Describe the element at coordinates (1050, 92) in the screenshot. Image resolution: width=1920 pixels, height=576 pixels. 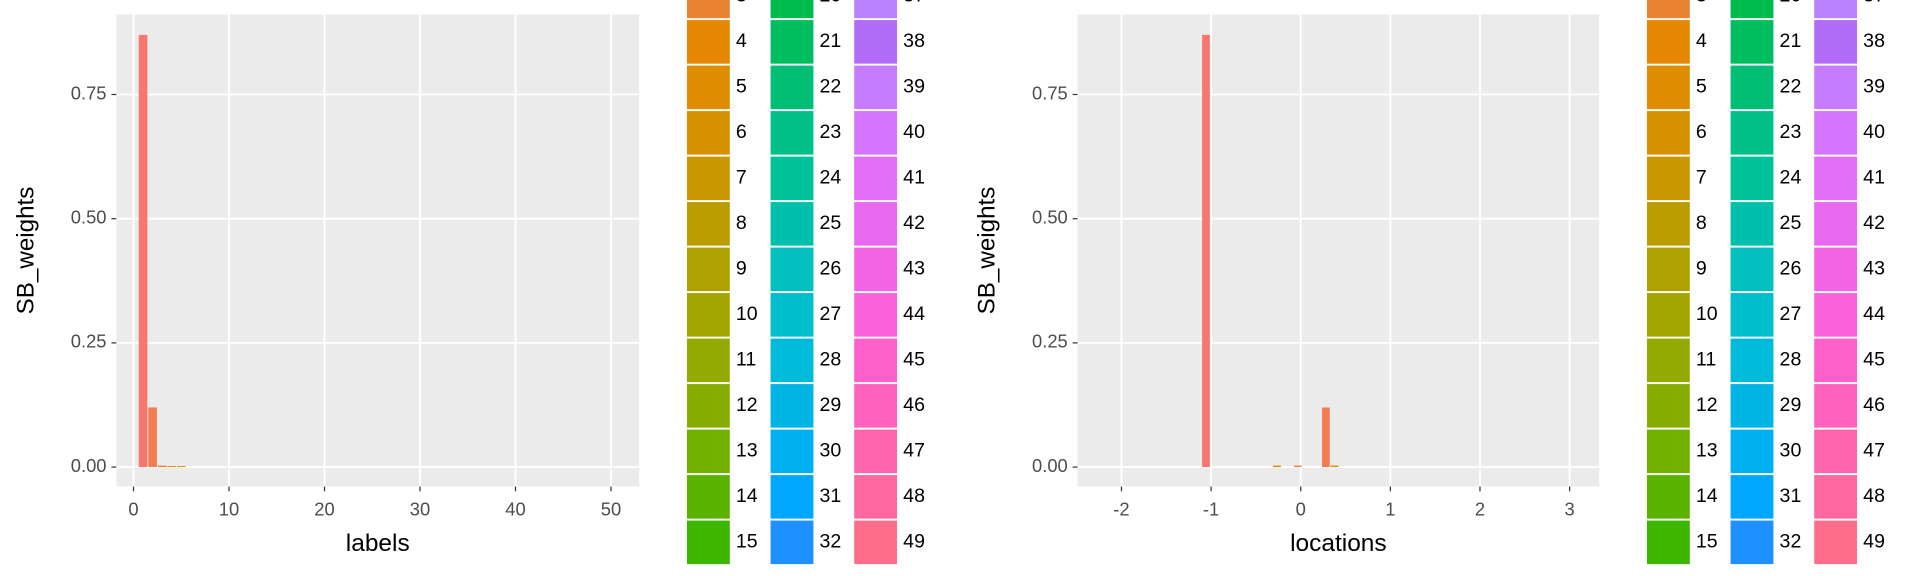
I see `y-tick-label: 0.75` at that location.